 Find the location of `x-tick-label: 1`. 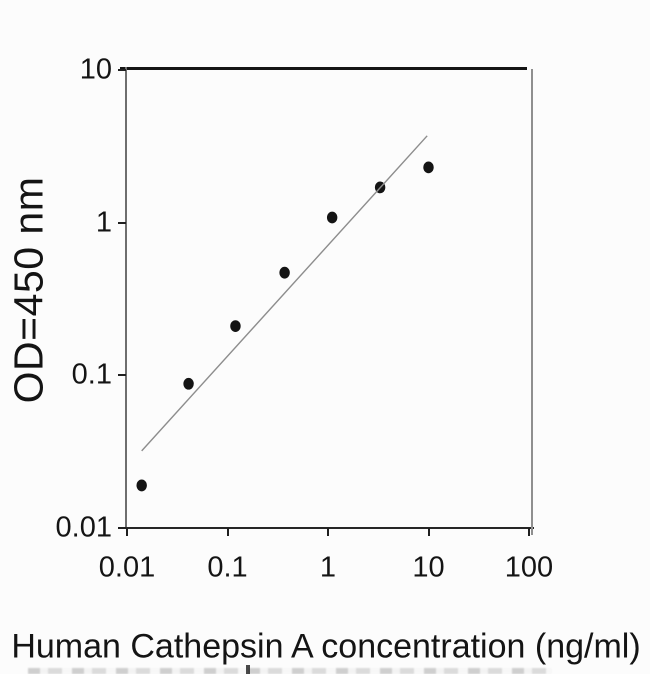

x-tick-label: 1 is located at coordinates (328, 567).